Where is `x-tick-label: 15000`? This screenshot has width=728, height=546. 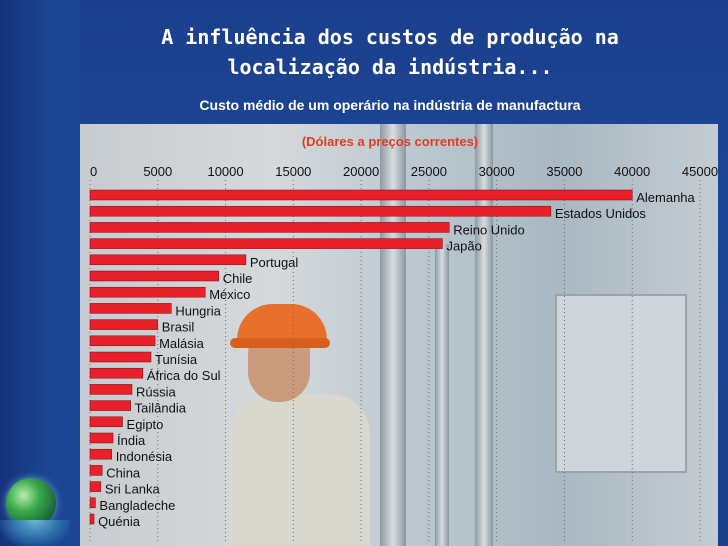 x-tick-label: 15000 is located at coordinates (293, 171).